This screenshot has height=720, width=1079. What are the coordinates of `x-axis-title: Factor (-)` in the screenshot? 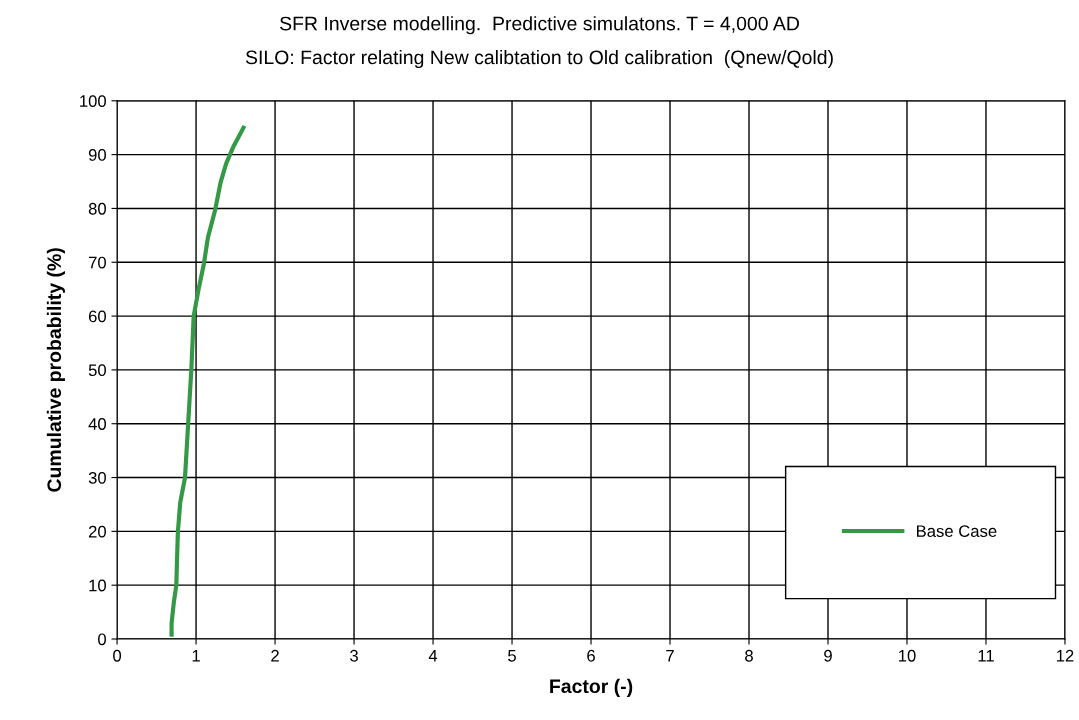 It's located at (591, 687).